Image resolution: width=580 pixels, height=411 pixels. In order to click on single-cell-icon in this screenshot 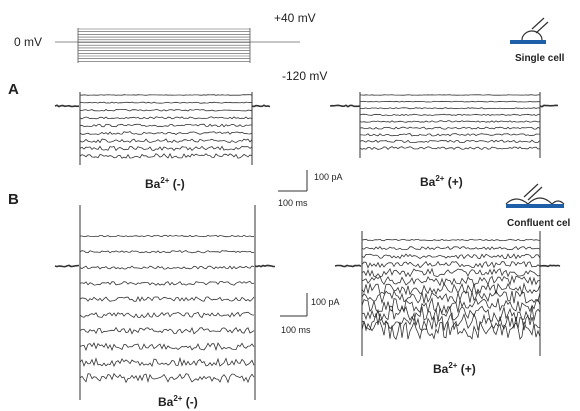, I will do `click(529, 30)`.